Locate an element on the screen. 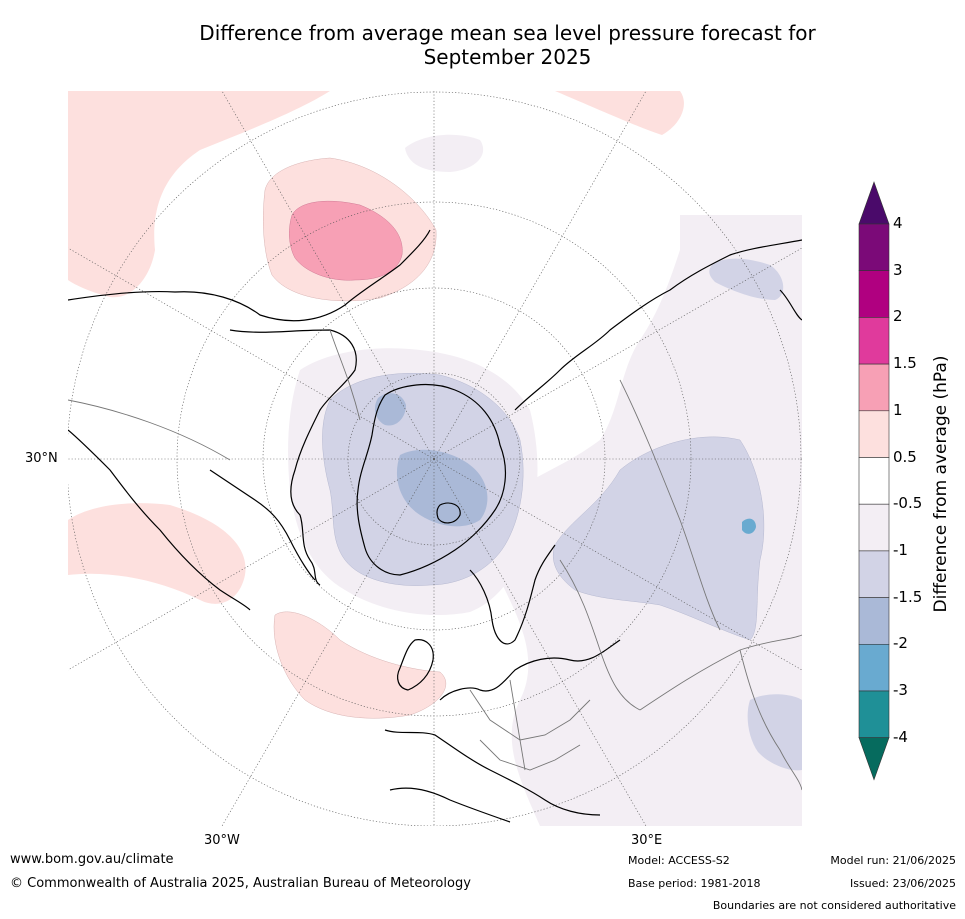 The width and height of the screenshot is (965, 919). anomaly-negative-siberia is located at coordinates (658, 538).